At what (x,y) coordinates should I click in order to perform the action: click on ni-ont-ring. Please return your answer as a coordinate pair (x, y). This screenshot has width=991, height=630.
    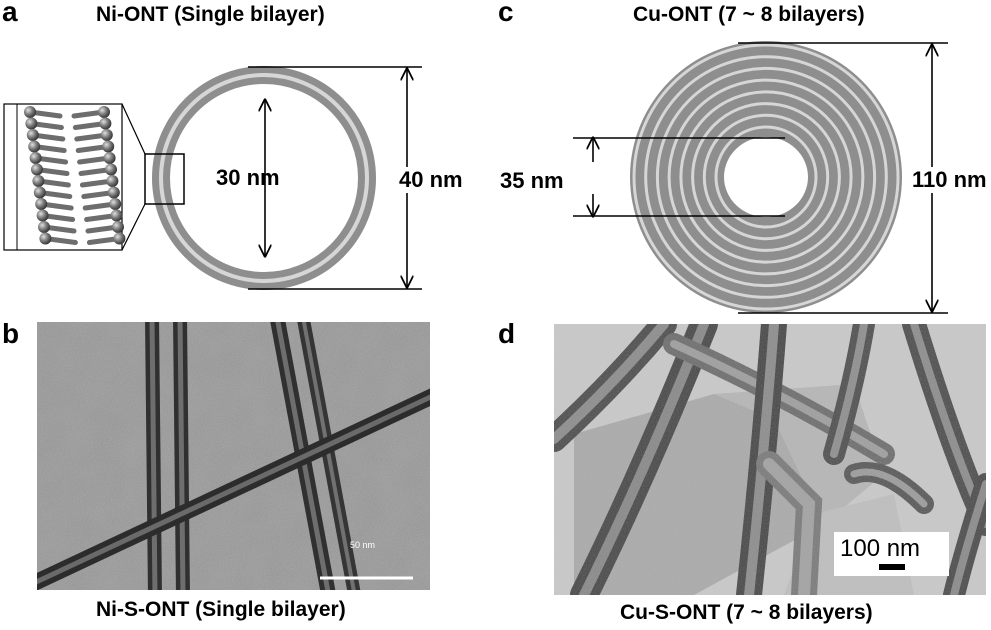
    Looking at the image, I should click on (264, 178).